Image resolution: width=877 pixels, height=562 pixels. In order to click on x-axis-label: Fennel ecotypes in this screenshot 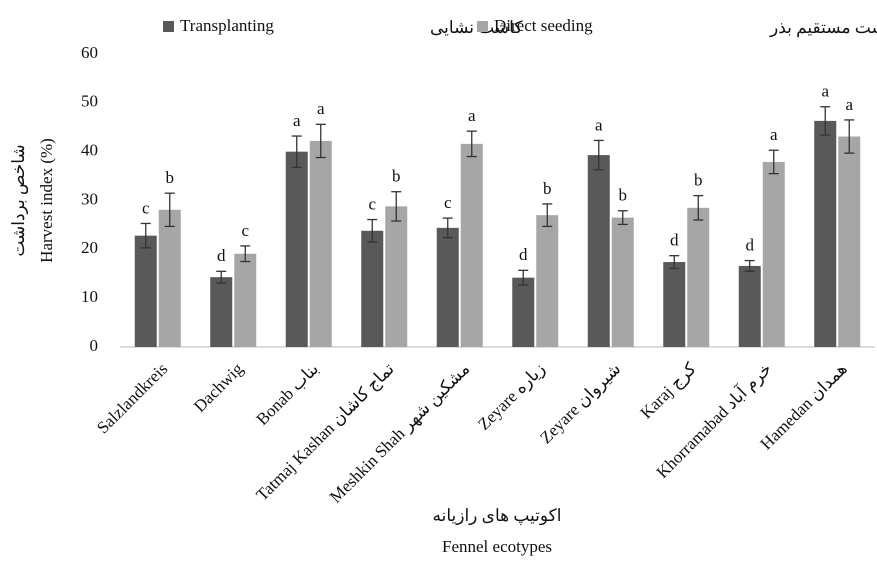, I will do `click(497, 546)`.